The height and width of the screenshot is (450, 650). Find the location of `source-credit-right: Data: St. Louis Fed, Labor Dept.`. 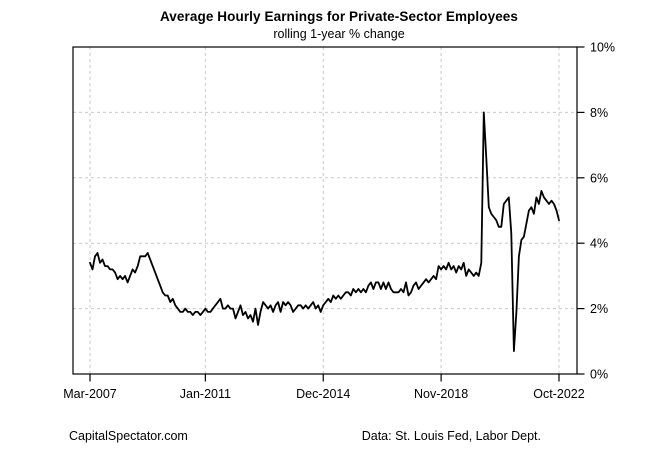

source-credit-right: Data: St. Louis Fed, Labor Dept. is located at coordinates (451, 436).